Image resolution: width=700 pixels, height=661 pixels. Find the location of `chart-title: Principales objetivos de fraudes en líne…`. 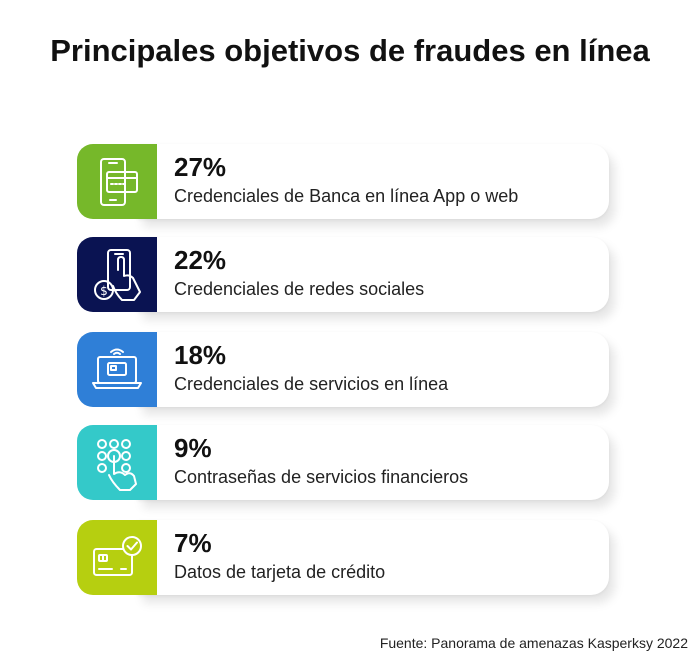

chart-title: Principales objetivos de fraudes en líne… is located at coordinates (350, 50).